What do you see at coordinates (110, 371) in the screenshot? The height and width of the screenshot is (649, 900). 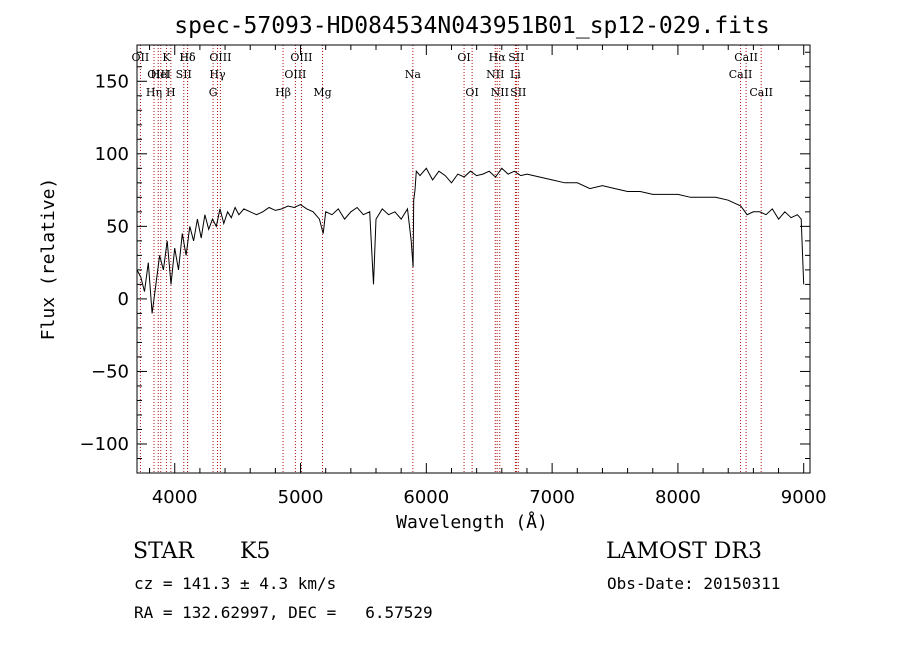 I see `y-tick-label: −50` at bounding box center [110, 371].